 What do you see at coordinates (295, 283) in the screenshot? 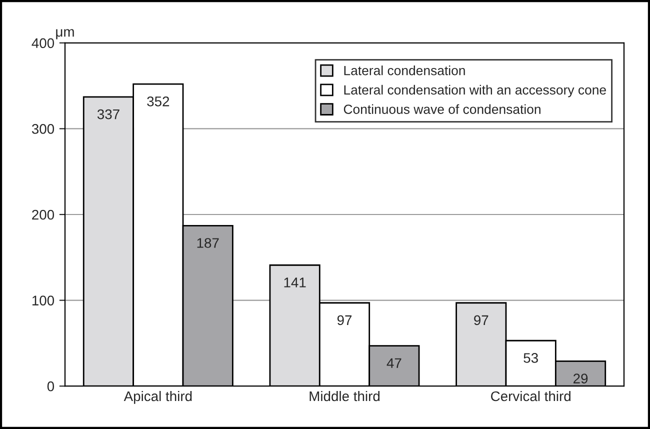
I see `data-label: 141` at bounding box center [295, 283].